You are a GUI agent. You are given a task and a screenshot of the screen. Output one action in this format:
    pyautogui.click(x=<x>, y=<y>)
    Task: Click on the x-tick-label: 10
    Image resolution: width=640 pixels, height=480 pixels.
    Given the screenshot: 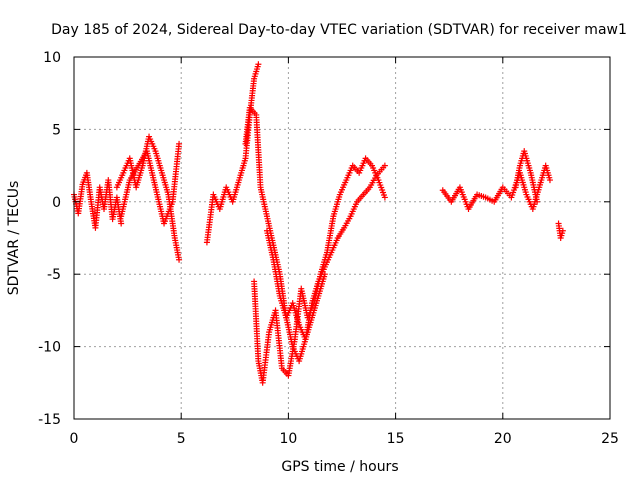 What is the action you would take?
    pyautogui.click(x=288, y=439)
    